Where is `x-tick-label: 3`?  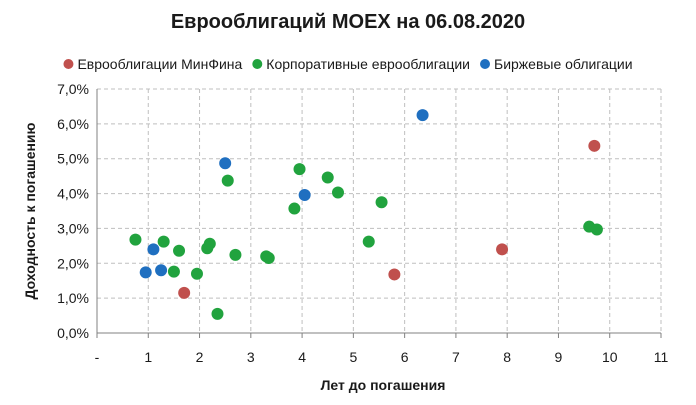 x-tick-label: 3 is located at coordinates (251, 357).